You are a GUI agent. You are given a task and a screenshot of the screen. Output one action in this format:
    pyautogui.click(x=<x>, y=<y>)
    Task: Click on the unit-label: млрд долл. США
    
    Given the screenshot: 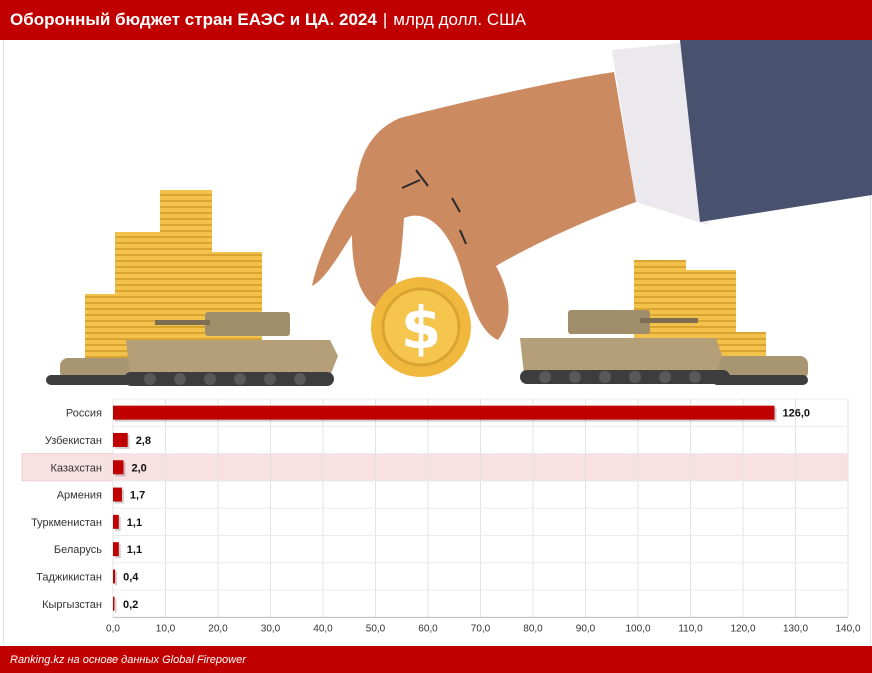 What is the action you would take?
    pyautogui.click(x=460, y=19)
    